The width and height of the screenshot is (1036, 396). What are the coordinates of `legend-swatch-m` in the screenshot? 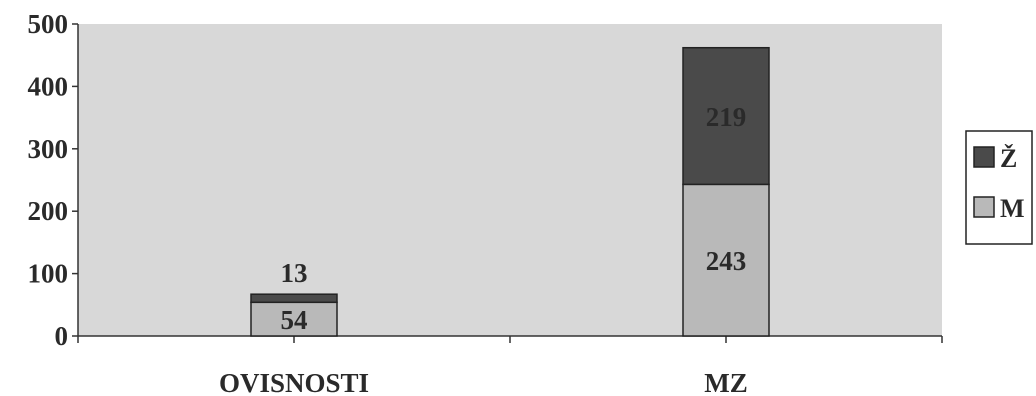 It's located at (984, 207).